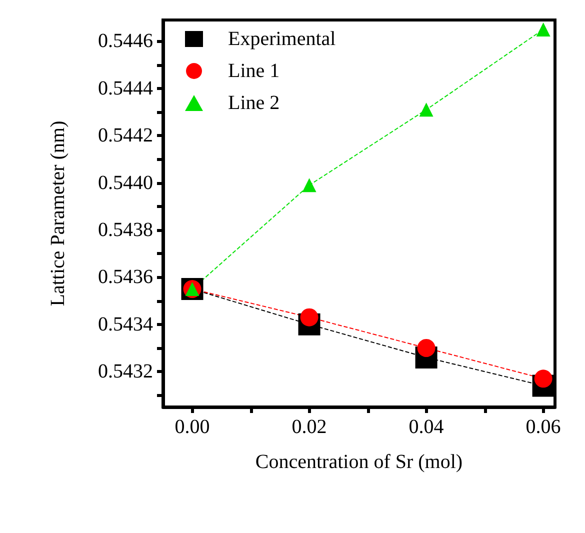 This screenshot has width=585, height=533. I want to click on x-tick-label: 0.02, so click(309, 427).